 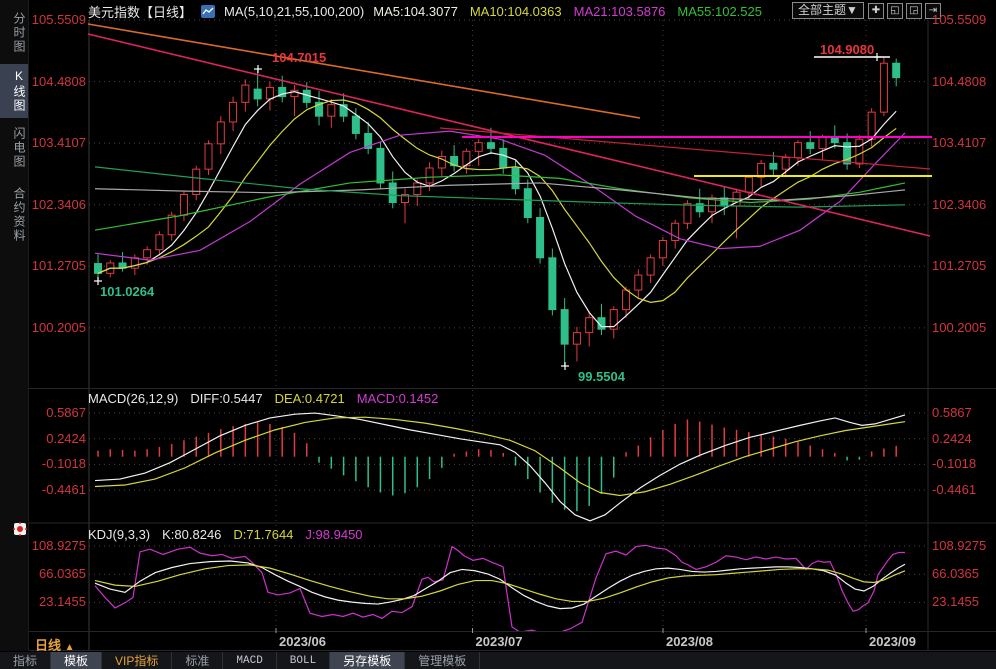 I want to click on macd-label-right-1: 0.5867, so click(x=952, y=412).